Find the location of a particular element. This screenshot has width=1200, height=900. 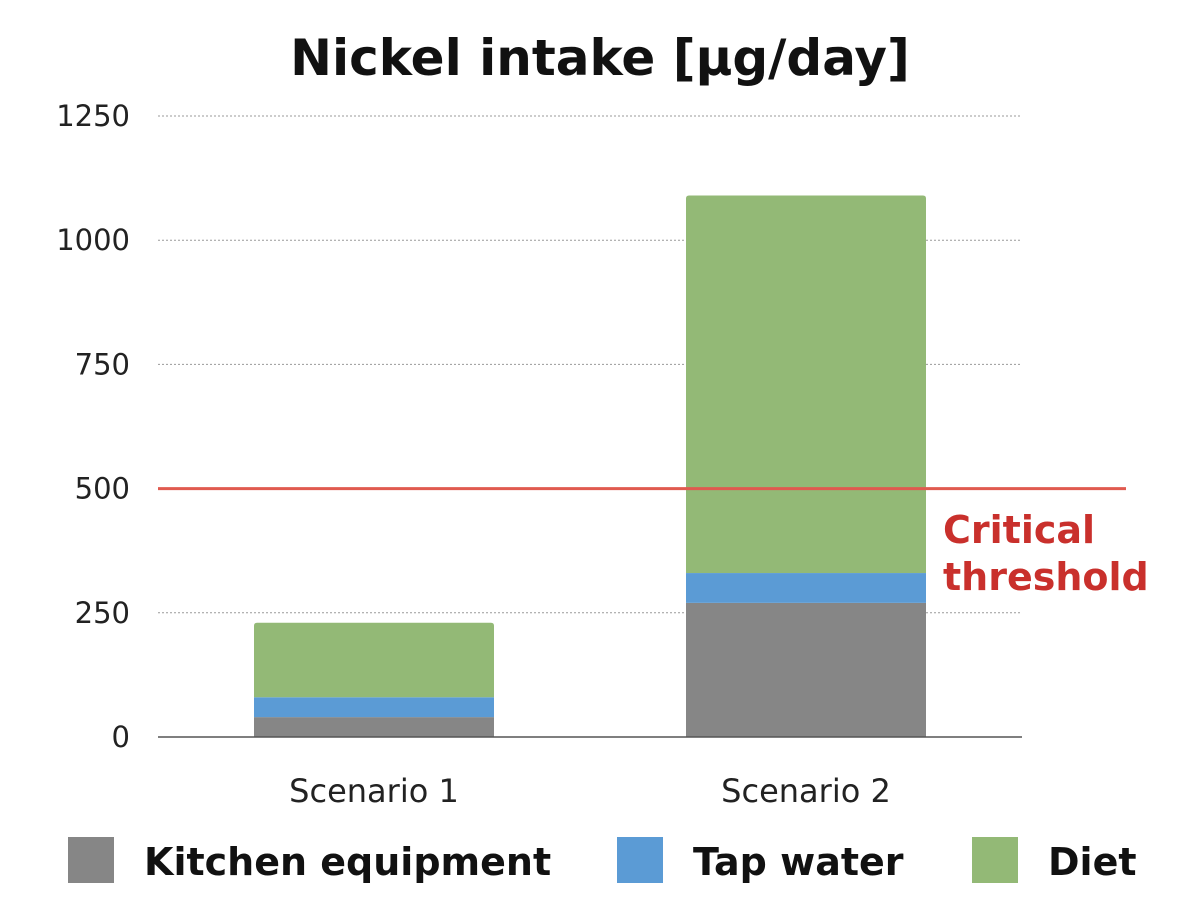

y-tick-label: 1000 is located at coordinates (93, 240).